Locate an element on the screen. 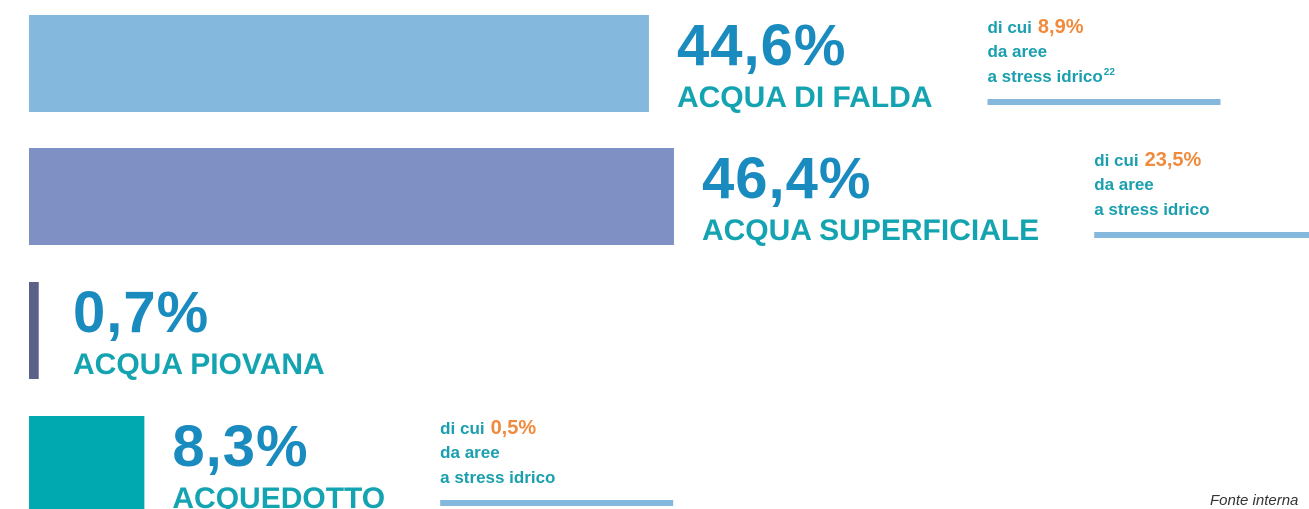  value-label: 46,4% is located at coordinates (786, 178).